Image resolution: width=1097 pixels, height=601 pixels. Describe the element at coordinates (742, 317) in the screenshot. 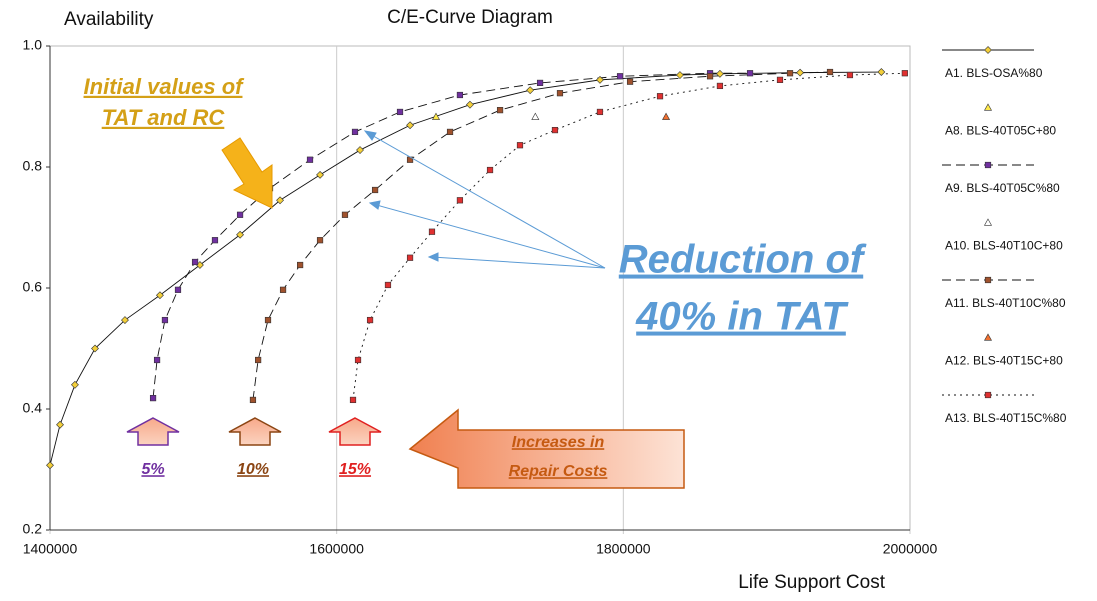

I see `annotation: 40% in TAT` at that location.